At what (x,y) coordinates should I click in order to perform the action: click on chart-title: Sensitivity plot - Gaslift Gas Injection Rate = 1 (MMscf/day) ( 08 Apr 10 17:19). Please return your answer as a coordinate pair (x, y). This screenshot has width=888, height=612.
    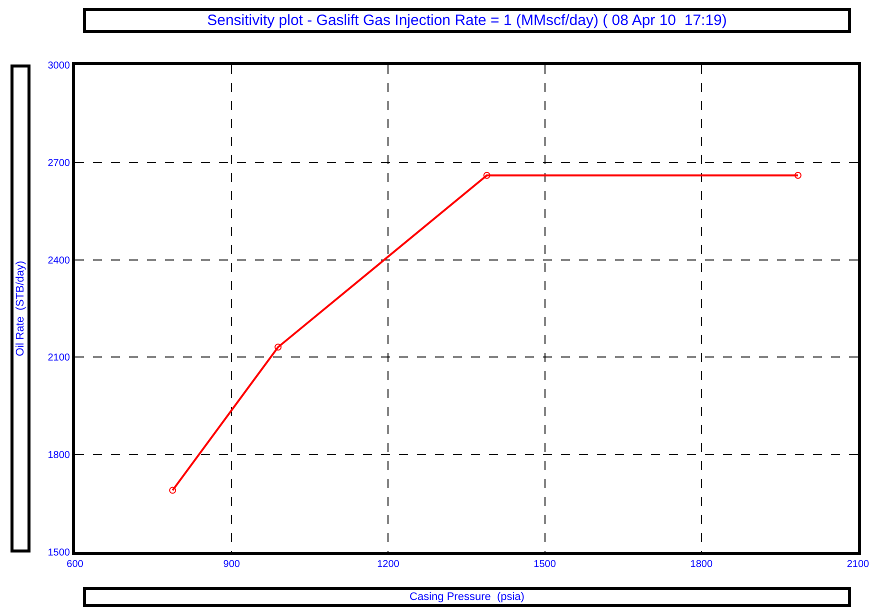
    Looking at the image, I should click on (467, 20).